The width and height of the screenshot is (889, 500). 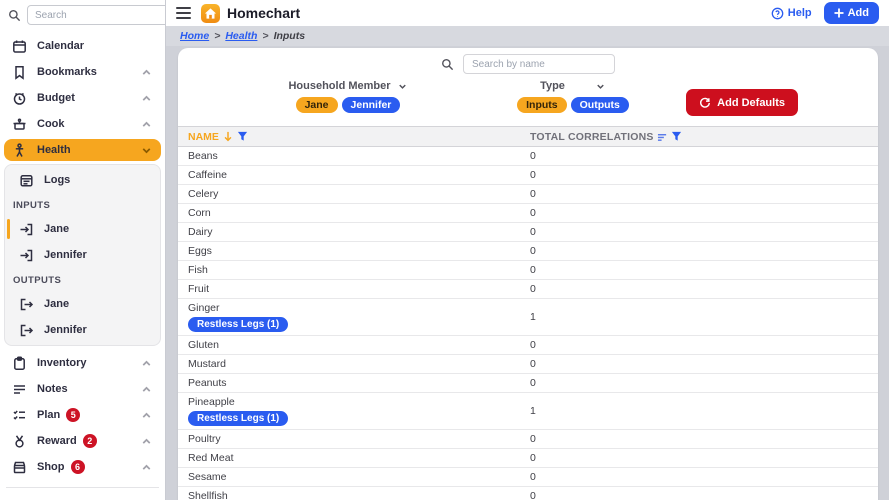 What do you see at coordinates (289, 36) in the screenshot?
I see `breadcrumb-current: Inputs` at bounding box center [289, 36].